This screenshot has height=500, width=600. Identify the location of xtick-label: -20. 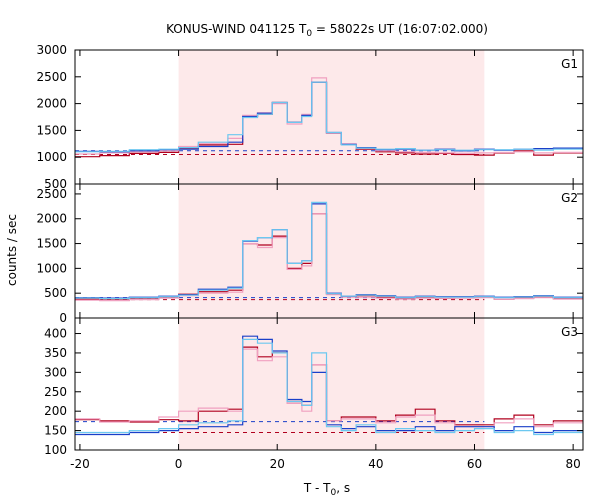
(80, 464).